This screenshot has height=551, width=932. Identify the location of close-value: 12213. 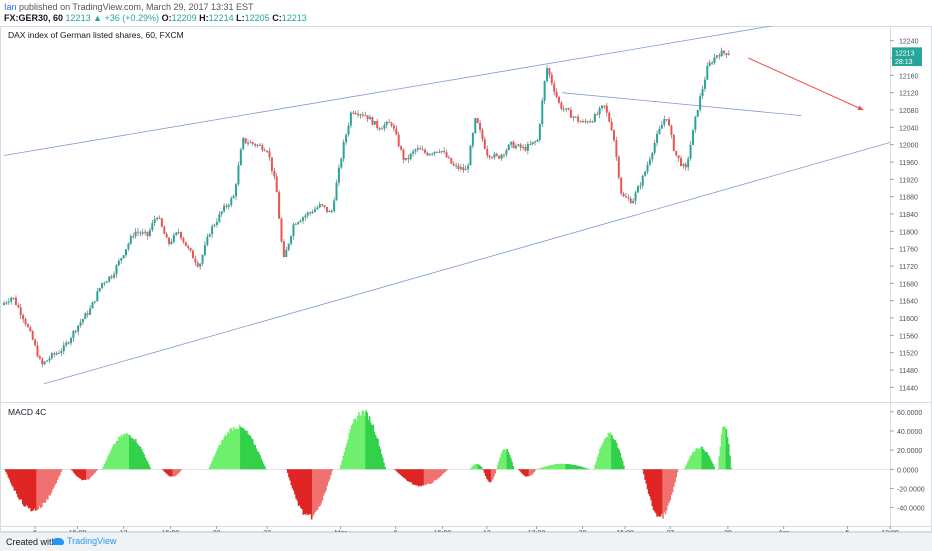
(294, 18).